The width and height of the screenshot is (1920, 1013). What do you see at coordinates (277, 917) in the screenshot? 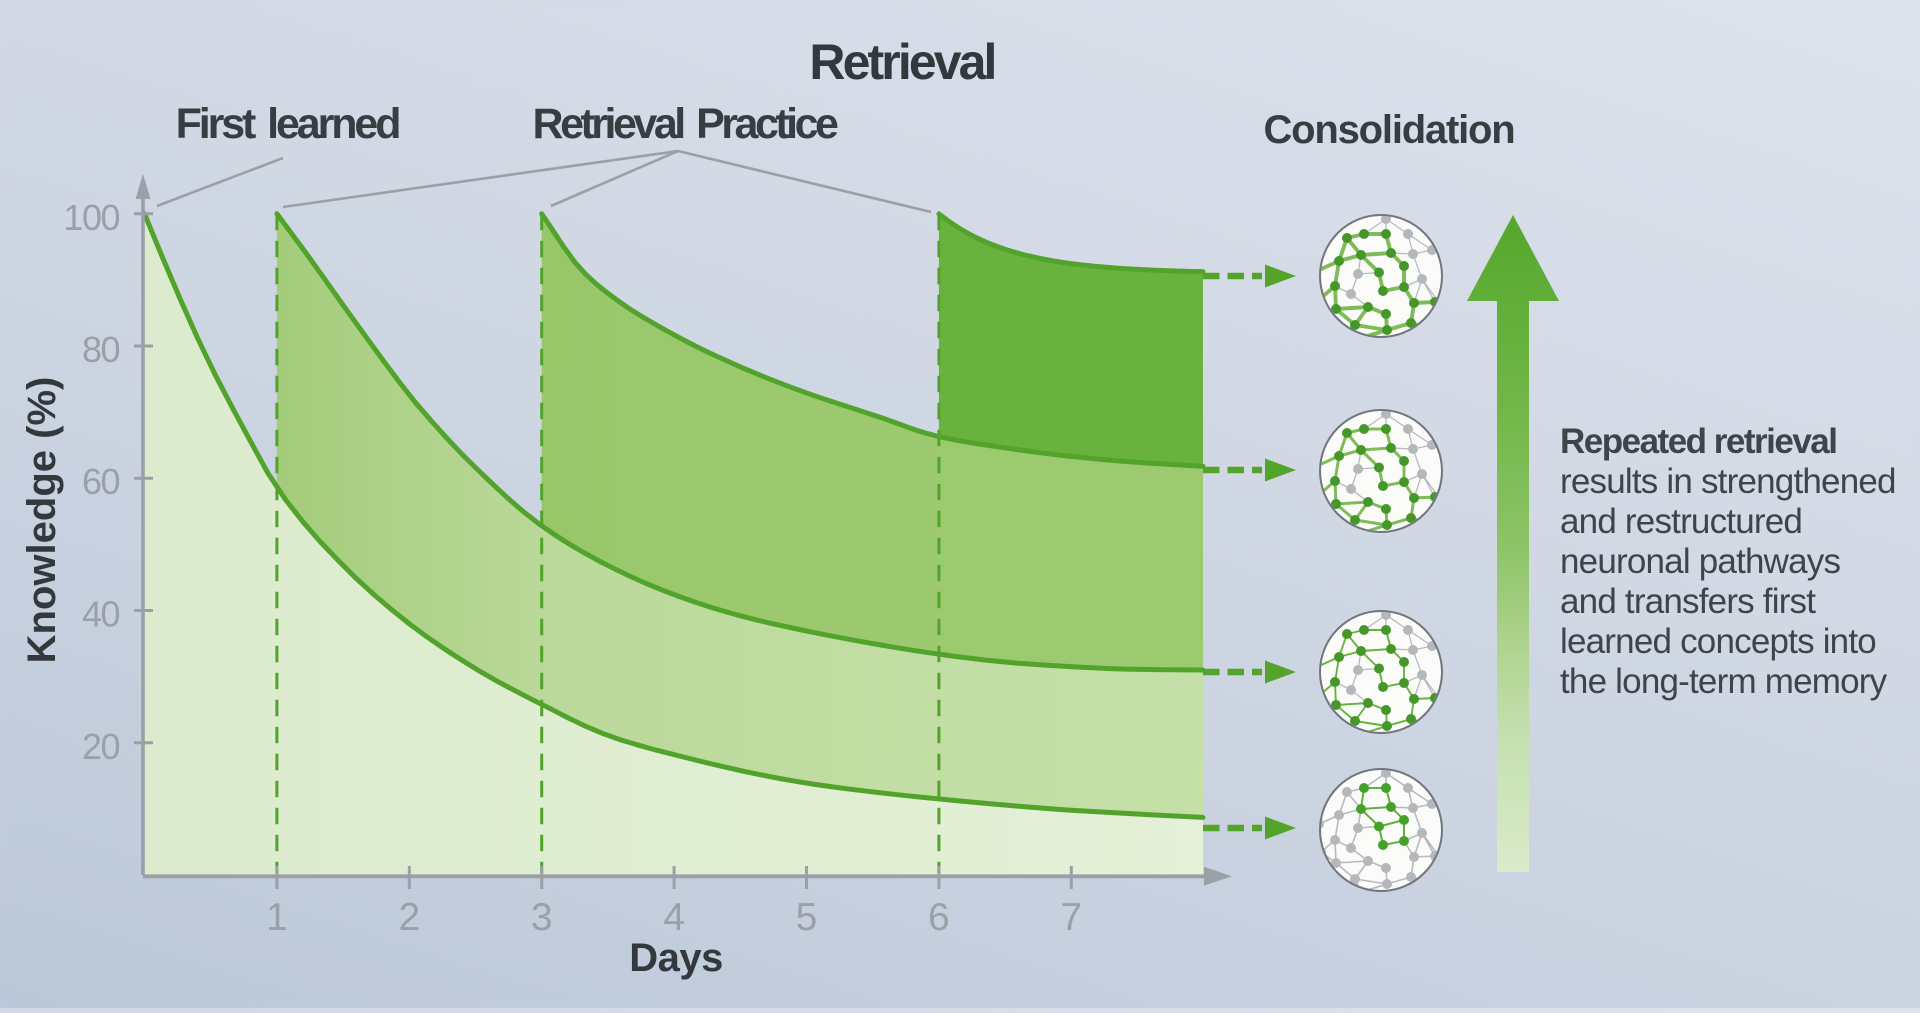
I see `svg-text: 1` at bounding box center [277, 917].